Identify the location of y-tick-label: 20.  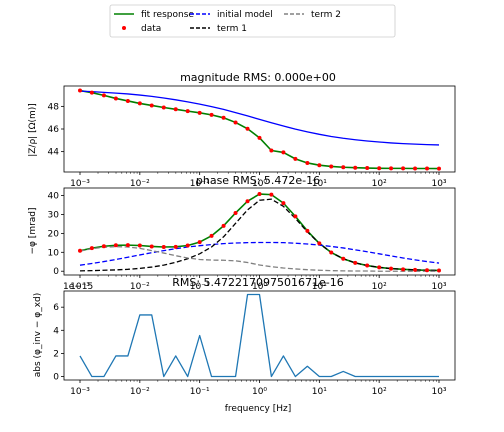
(54, 234).